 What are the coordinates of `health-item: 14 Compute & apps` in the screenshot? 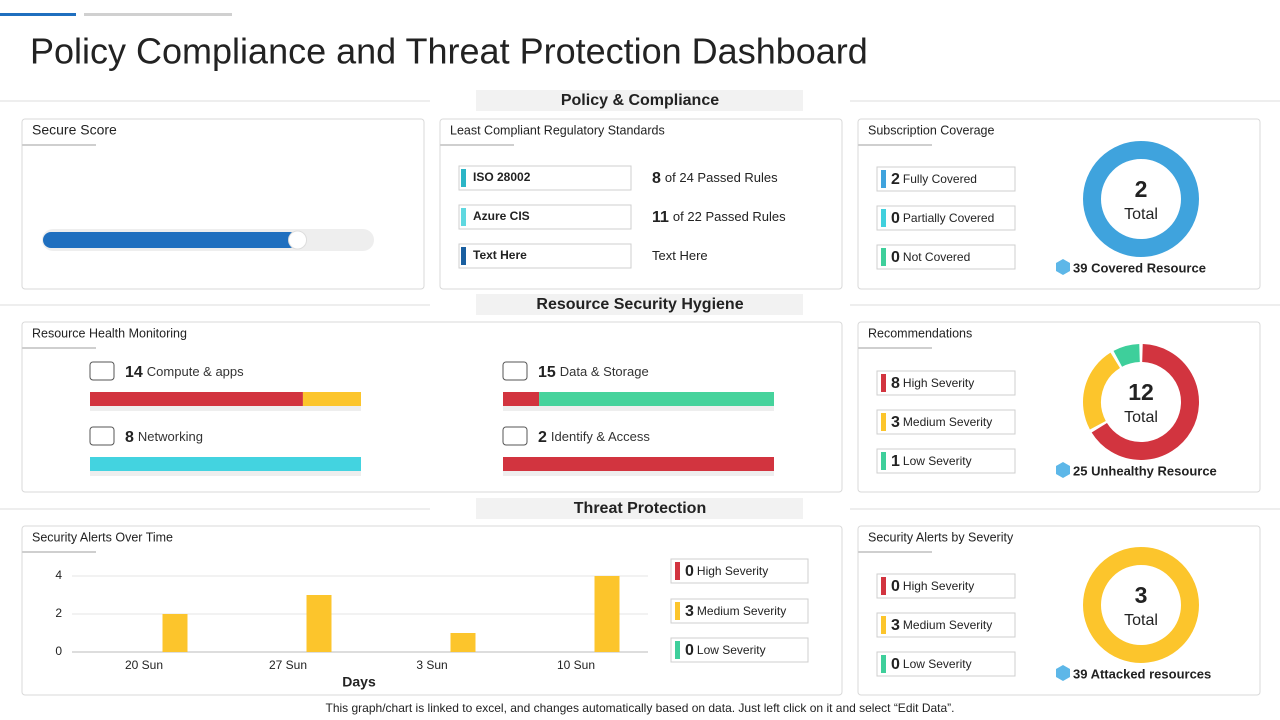 It's located at (184, 372).